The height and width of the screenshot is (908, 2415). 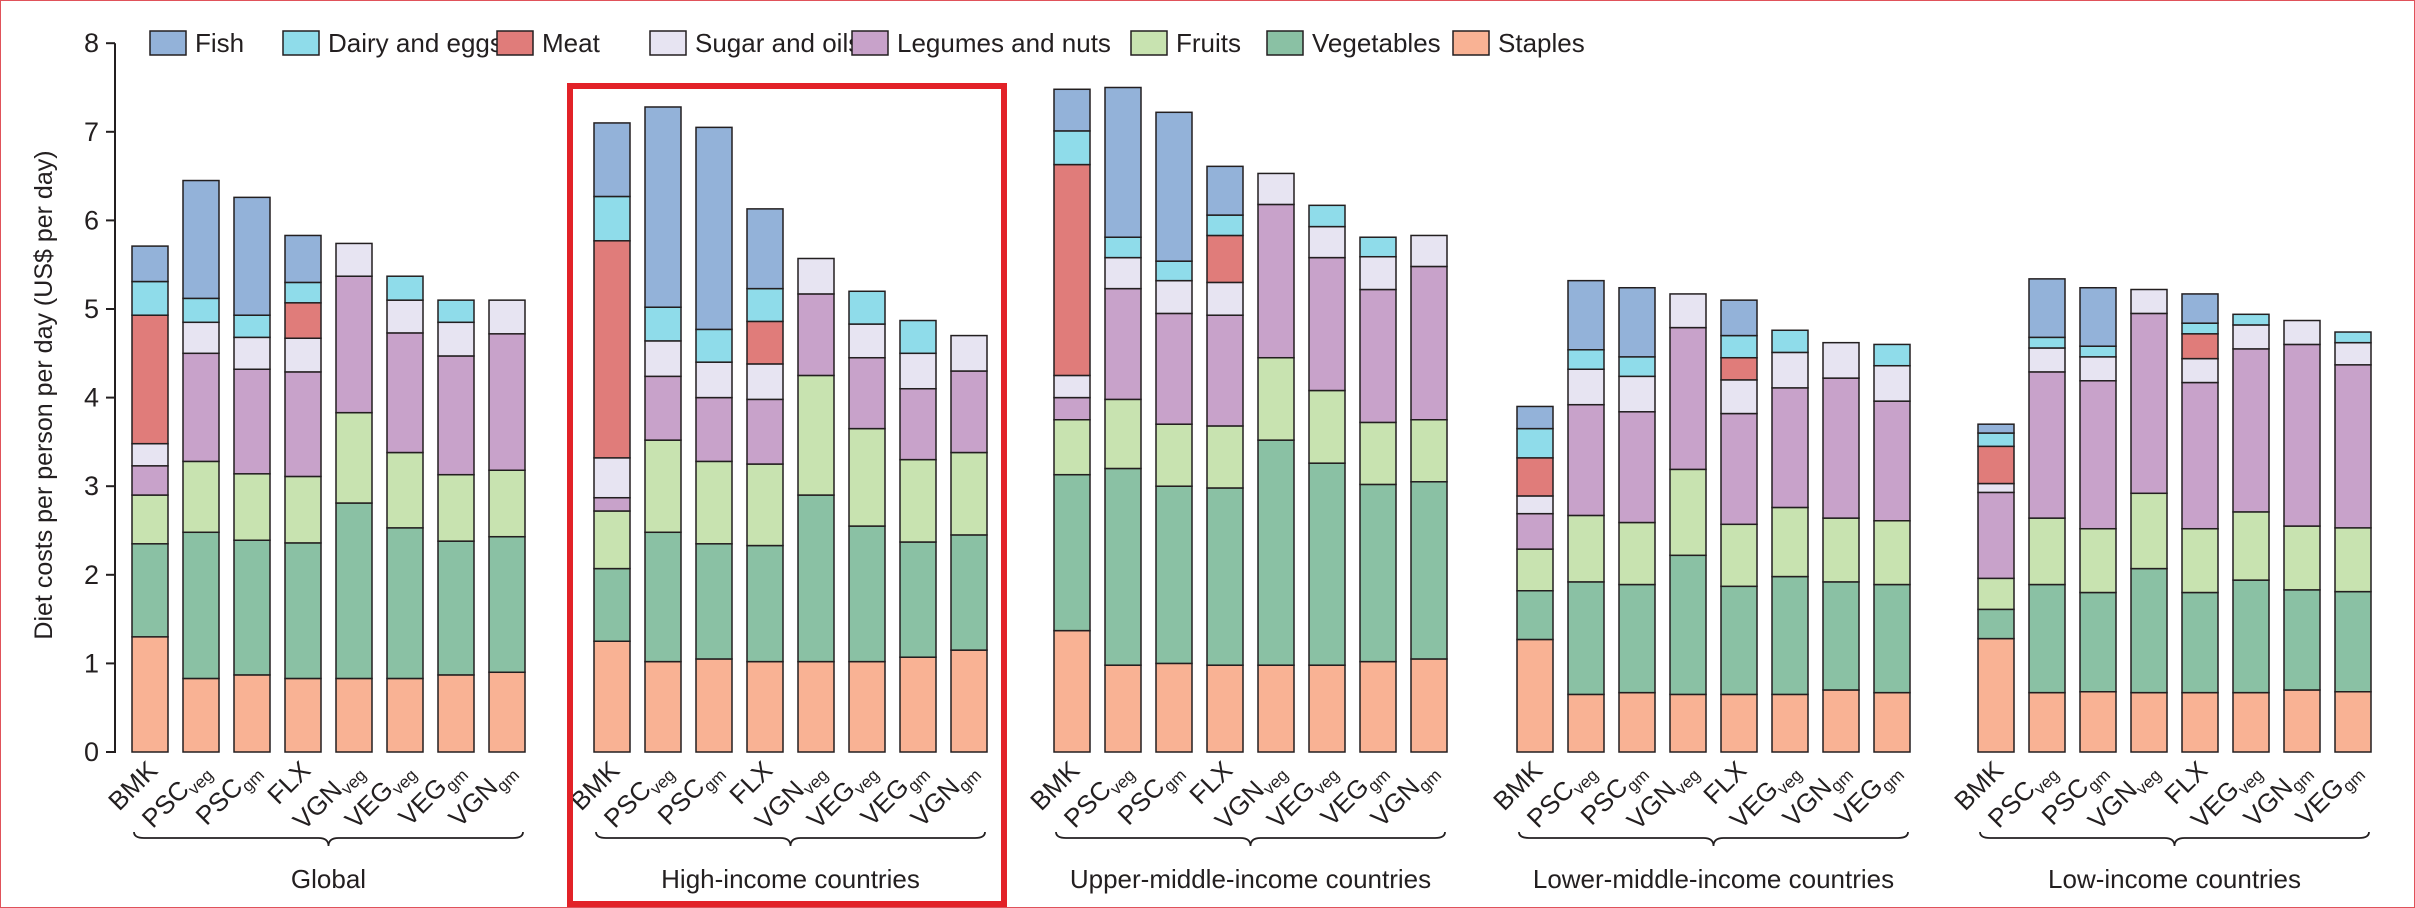 I want to click on y-tick-label: 8, so click(x=91, y=43).